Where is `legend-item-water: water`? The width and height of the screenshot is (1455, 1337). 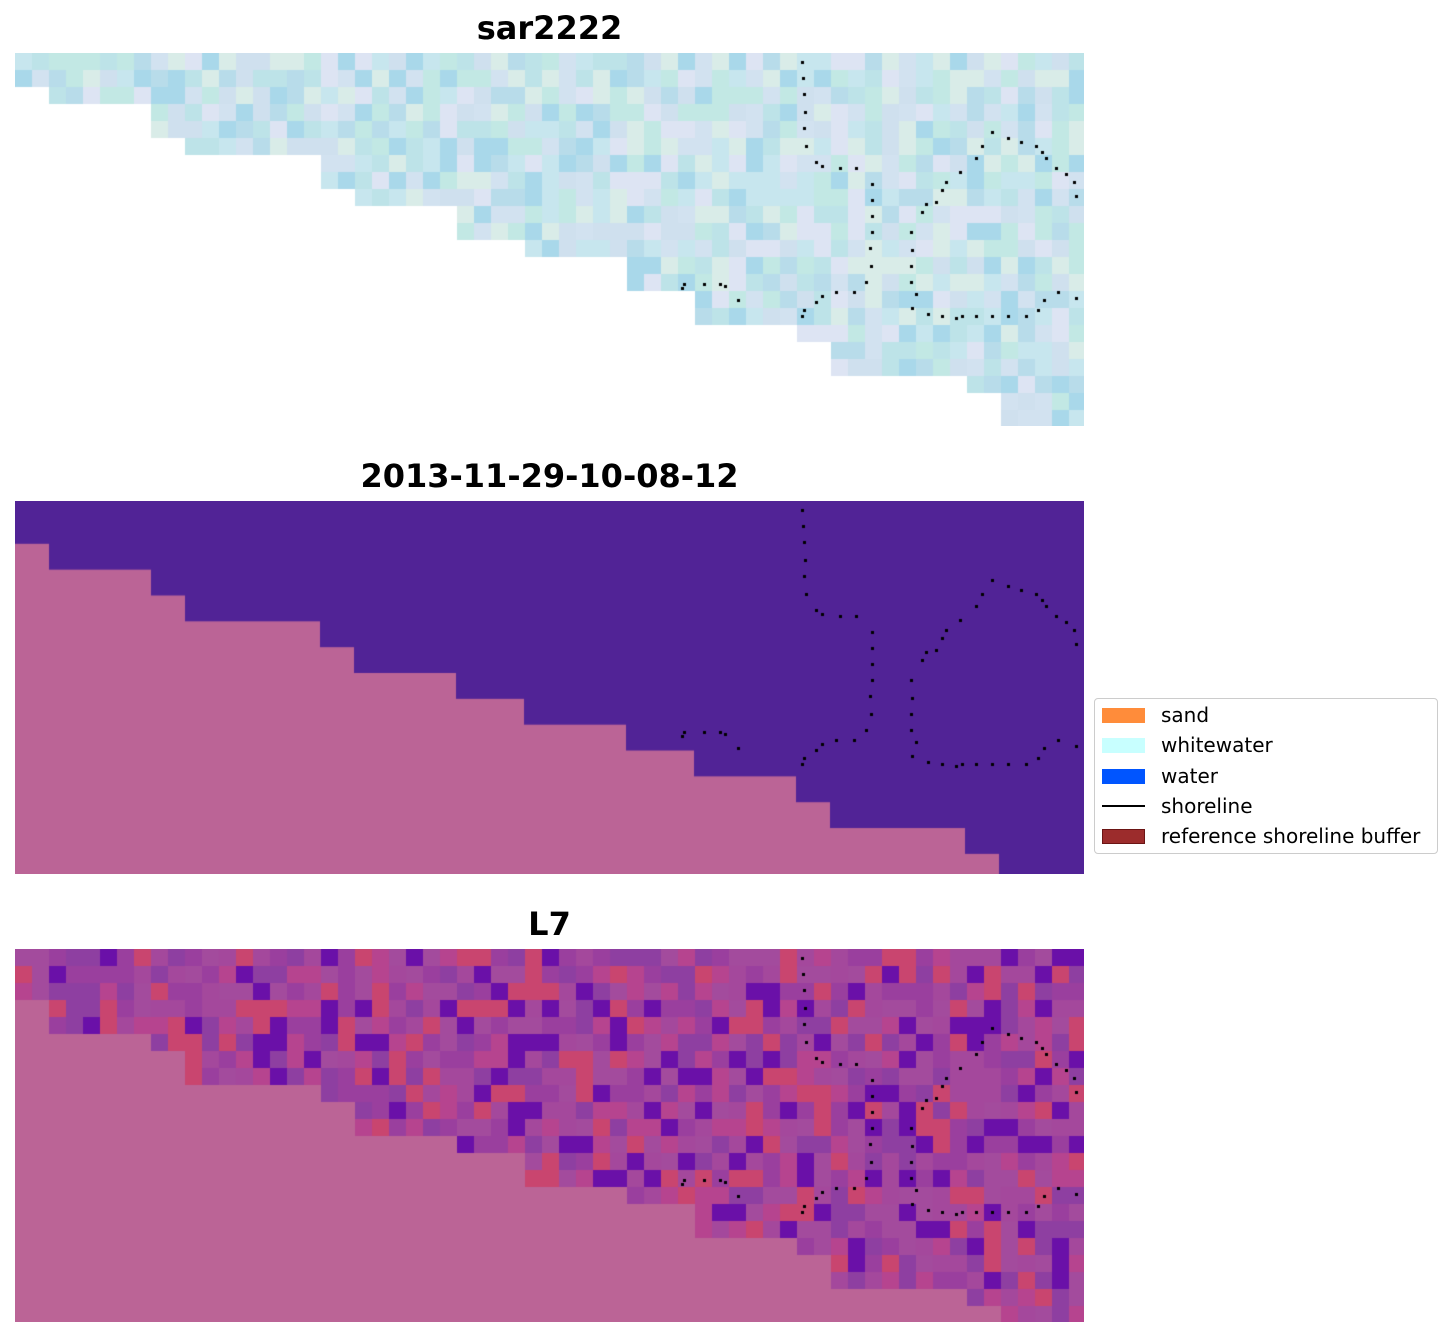 legend-item-water: water is located at coordinates (1269, 776).